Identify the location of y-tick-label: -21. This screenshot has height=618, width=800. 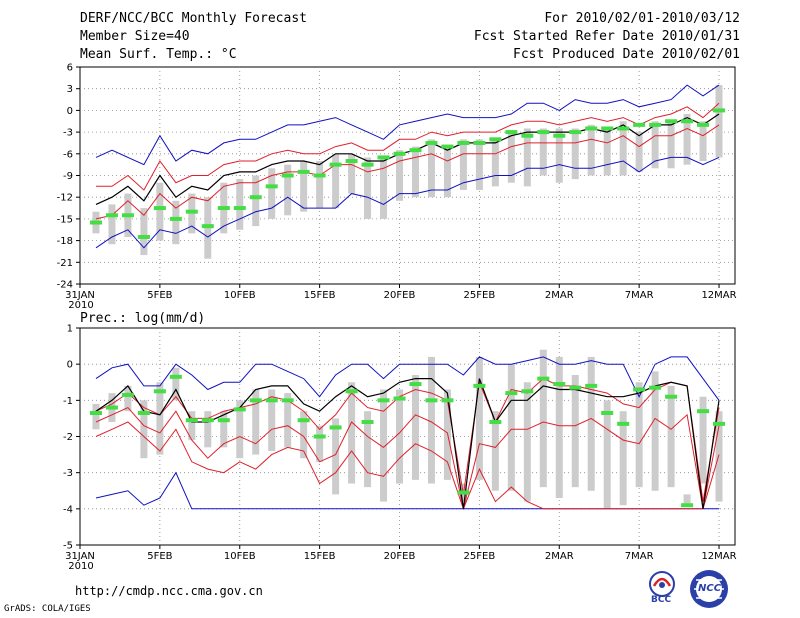
(65, 263).